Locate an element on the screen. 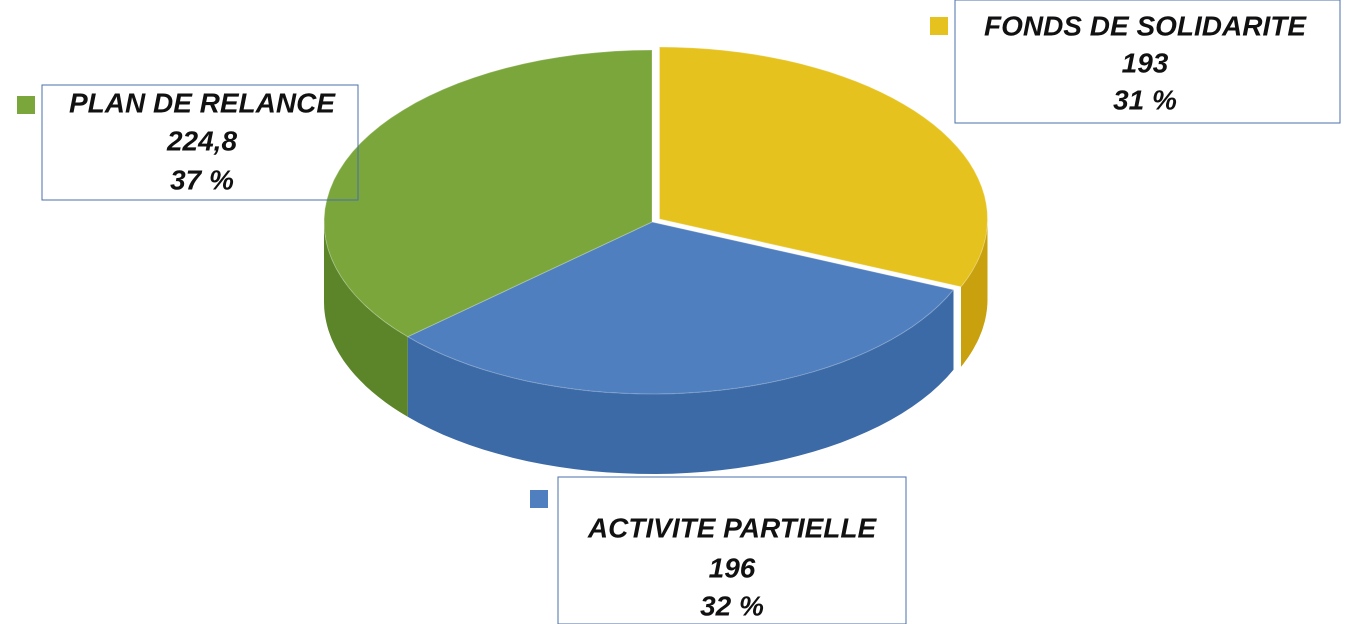 This screenshot has width=1348, height=624. value-label: 193 is located at coordinates (1145, 62).